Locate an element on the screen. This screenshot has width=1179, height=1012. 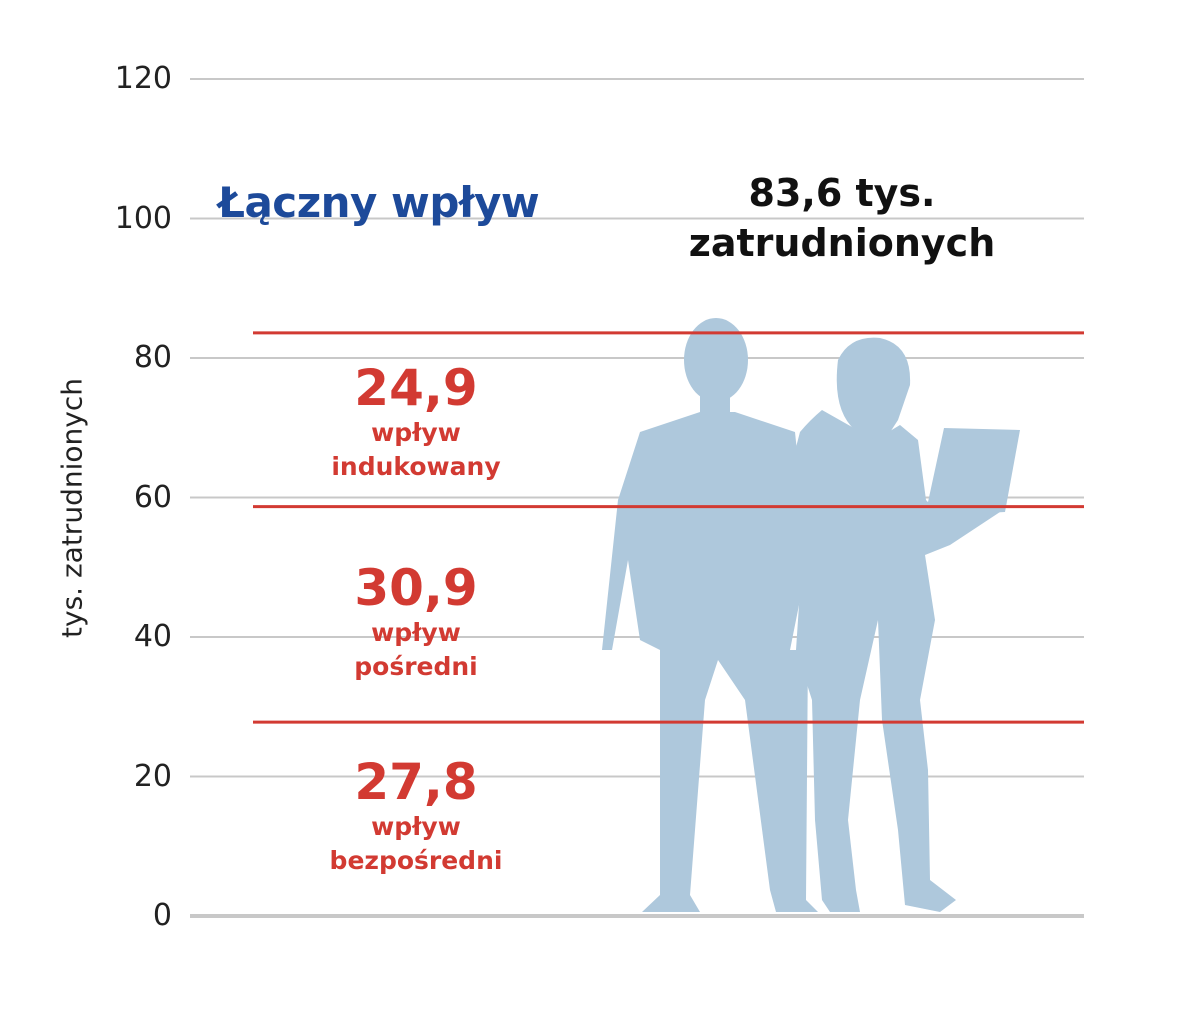
y-tick-label: 120 is located at coordinates (143, 78).